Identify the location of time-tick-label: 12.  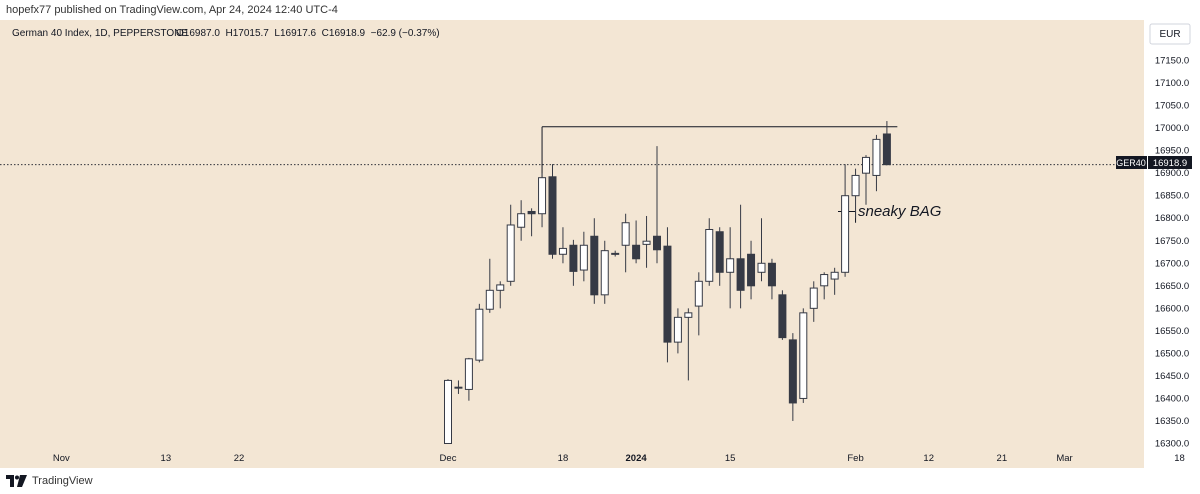
(928, 458).